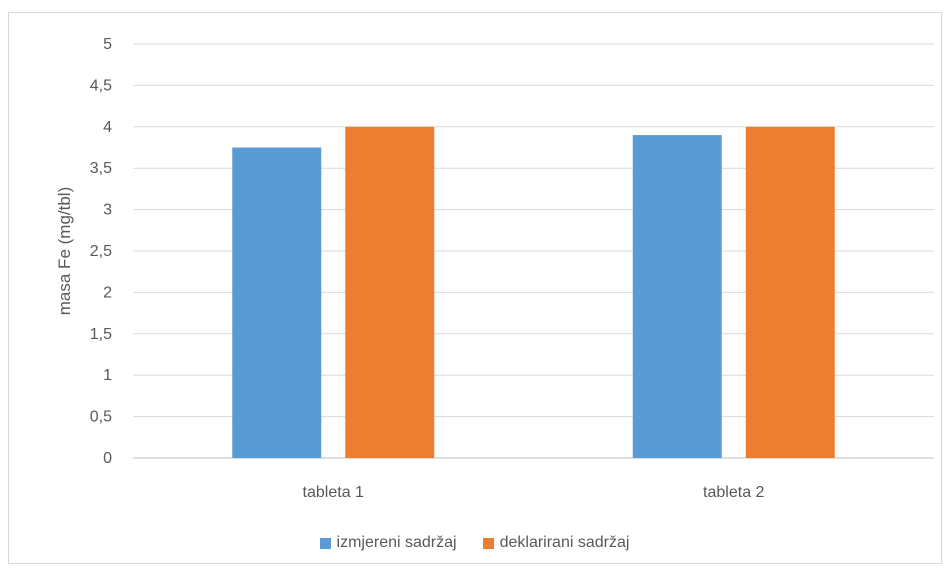  Describe the element at coordinates (474, 543) in the screenshot. I see `legend: izmjereni sadržaj deklarirani sadržaj` at that location.